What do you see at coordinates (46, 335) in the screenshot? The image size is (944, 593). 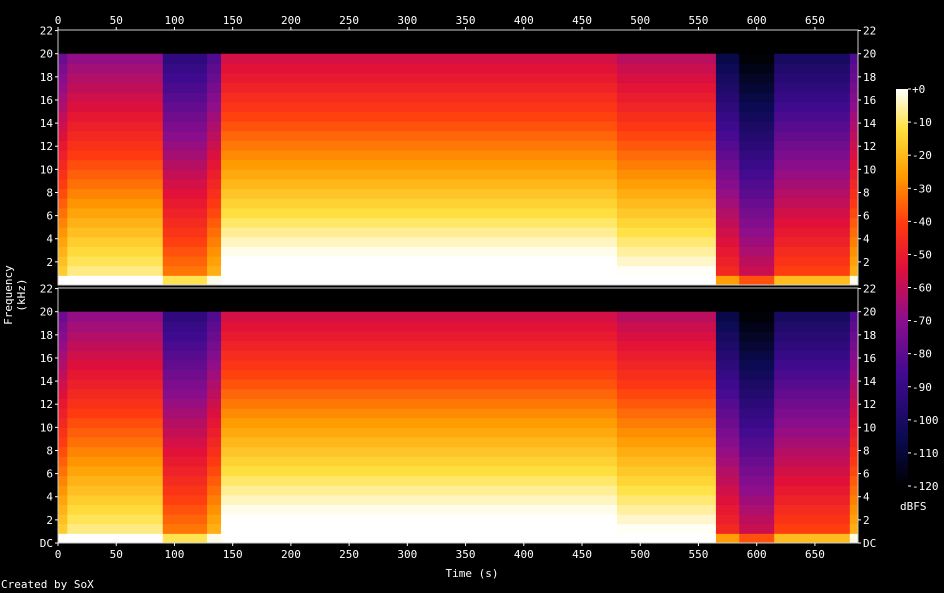 I see `y-tick-label: 18` at bounding box center [46, 335].